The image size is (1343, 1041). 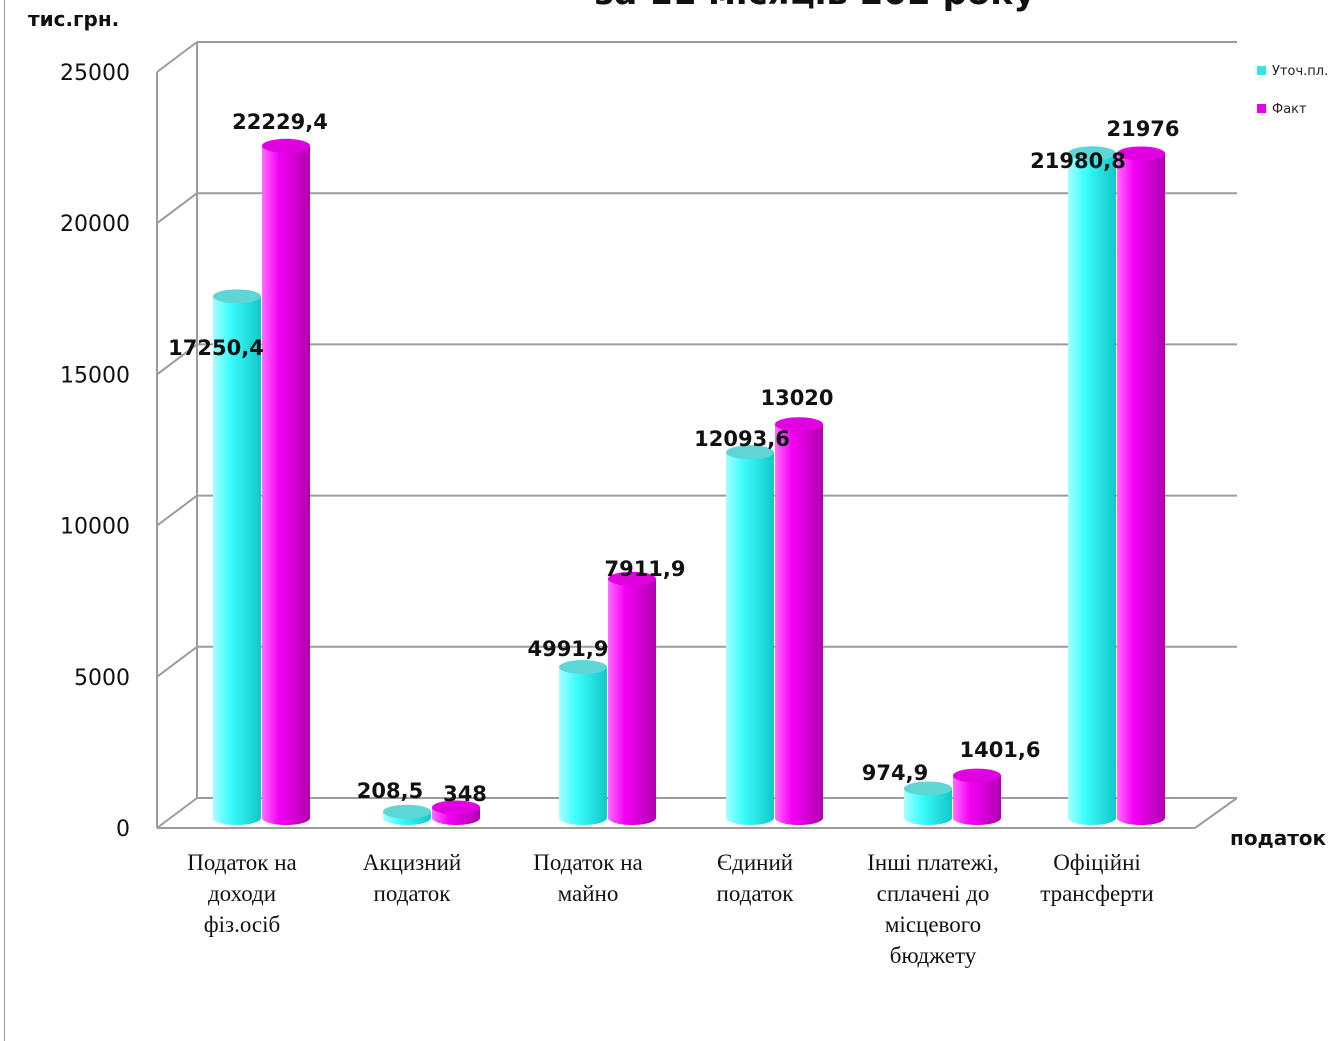 I want to click on y-tick-label: 25000, so click(x=95, y=73).